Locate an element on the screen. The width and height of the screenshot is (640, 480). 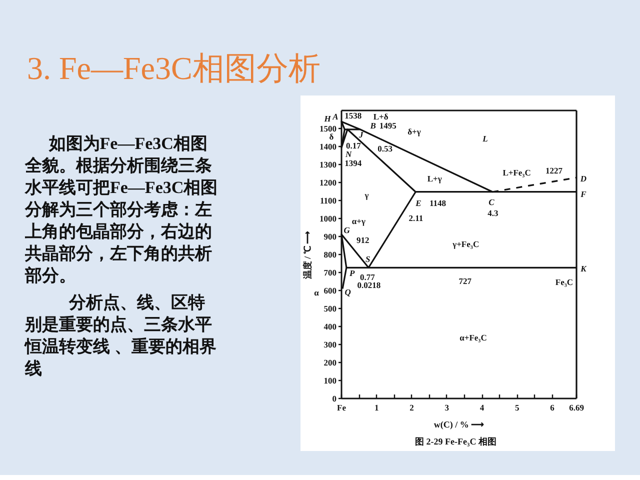
annotation: 1227 is located at coordinates (555, 171).